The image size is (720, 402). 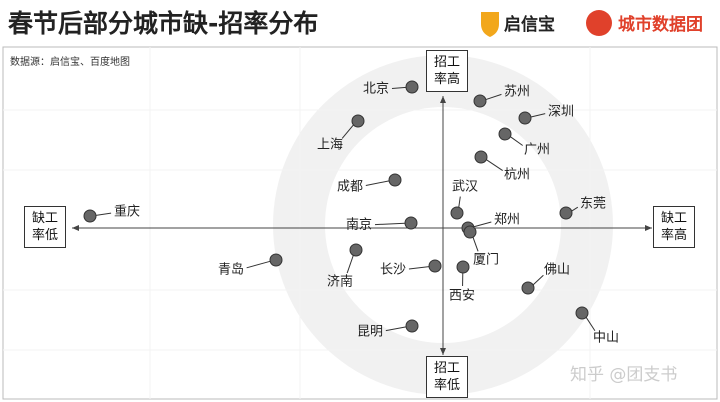 What do you see at coordinates (517, 92) in the screenshot?
I see `point-label: 苏州` at bounding box center [517, 92].